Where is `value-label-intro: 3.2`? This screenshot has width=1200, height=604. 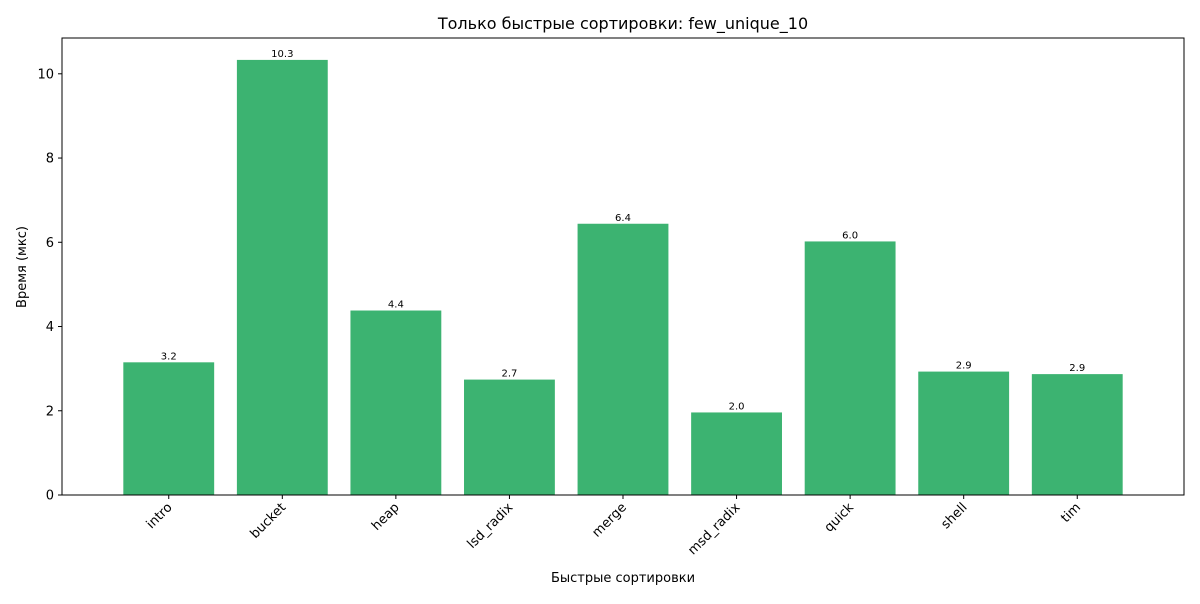 value-label-intro: 3.2 is located at coordinates (169, 356).